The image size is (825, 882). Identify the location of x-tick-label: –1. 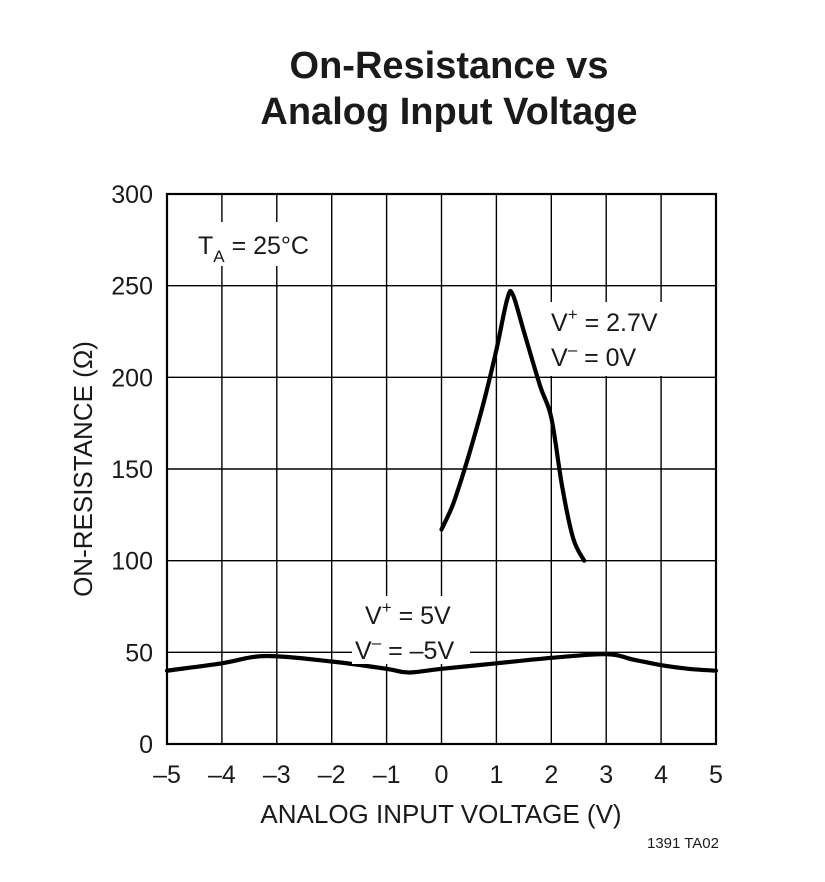
(387, 775).